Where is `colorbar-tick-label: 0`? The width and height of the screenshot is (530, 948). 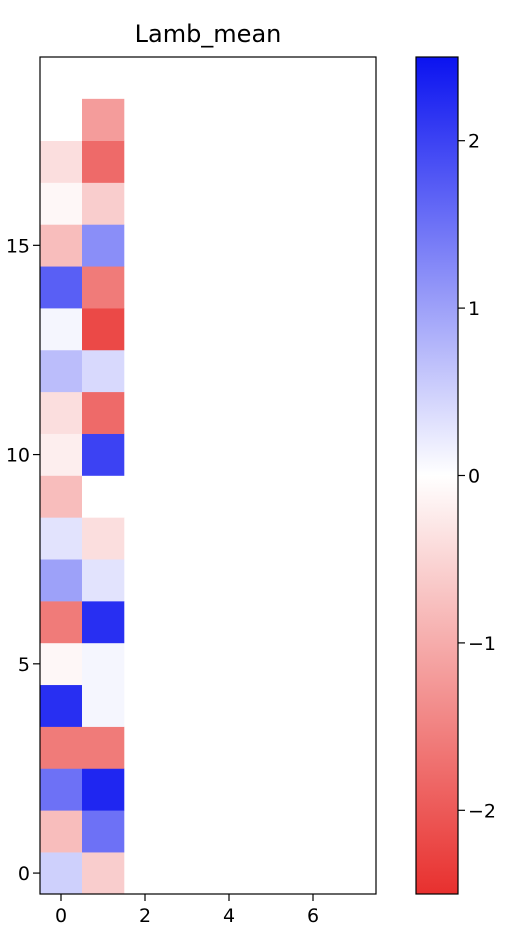
colorbar-tick-label: 0 is located at coordinates (474, 477).